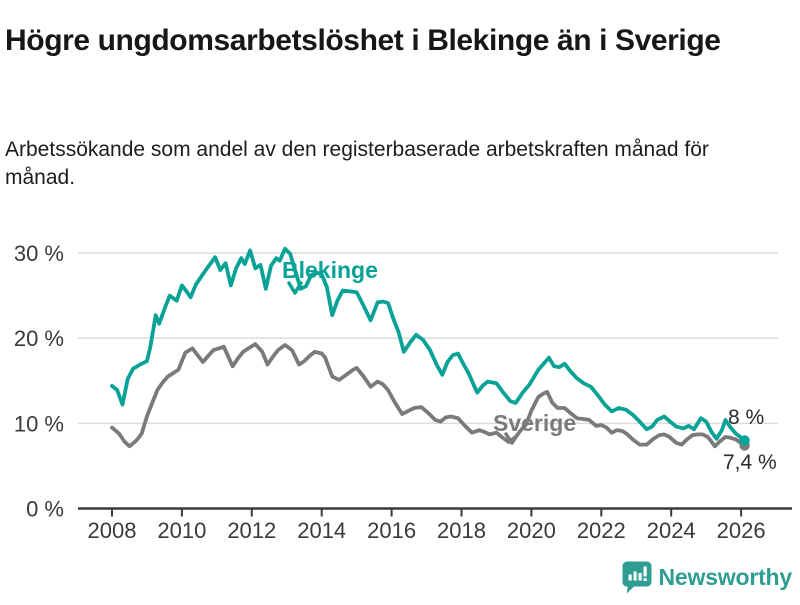 This screenshot has height=605, width=800. Describe the element at coordinates (746, 417) in the screenshot. I see `series-end-value-blekinge: 8 %` at that location.